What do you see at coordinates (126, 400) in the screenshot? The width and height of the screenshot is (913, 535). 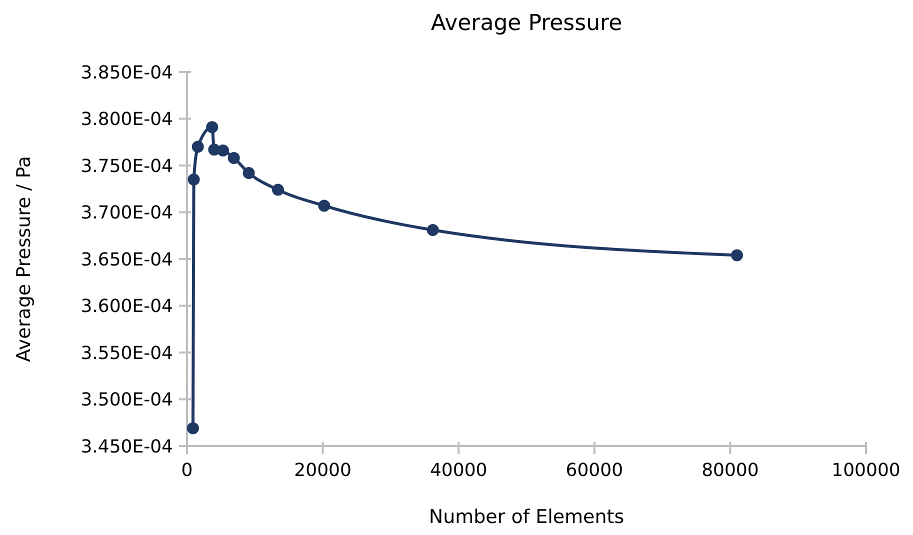 I see `y-tick-label: 3.500E-04` at bounding box center [126, 400].